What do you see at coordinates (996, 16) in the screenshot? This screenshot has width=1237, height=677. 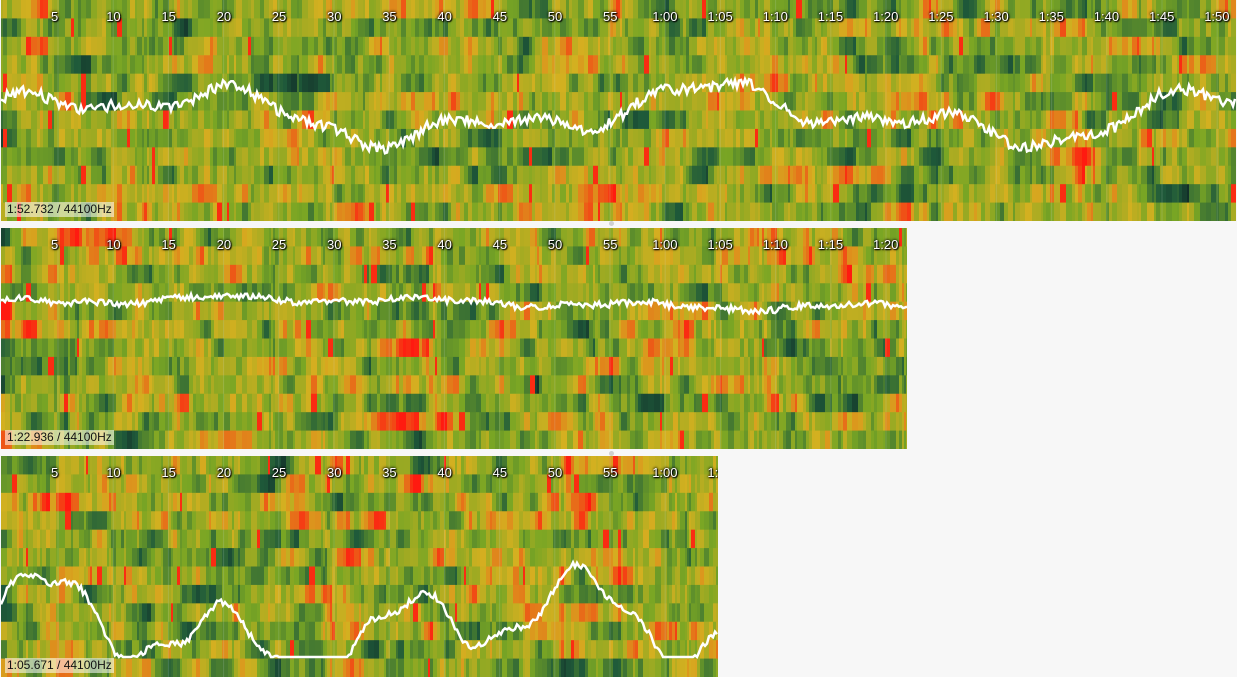 I see `time-tick-label: 1:30` at bounding box center [996, 16].